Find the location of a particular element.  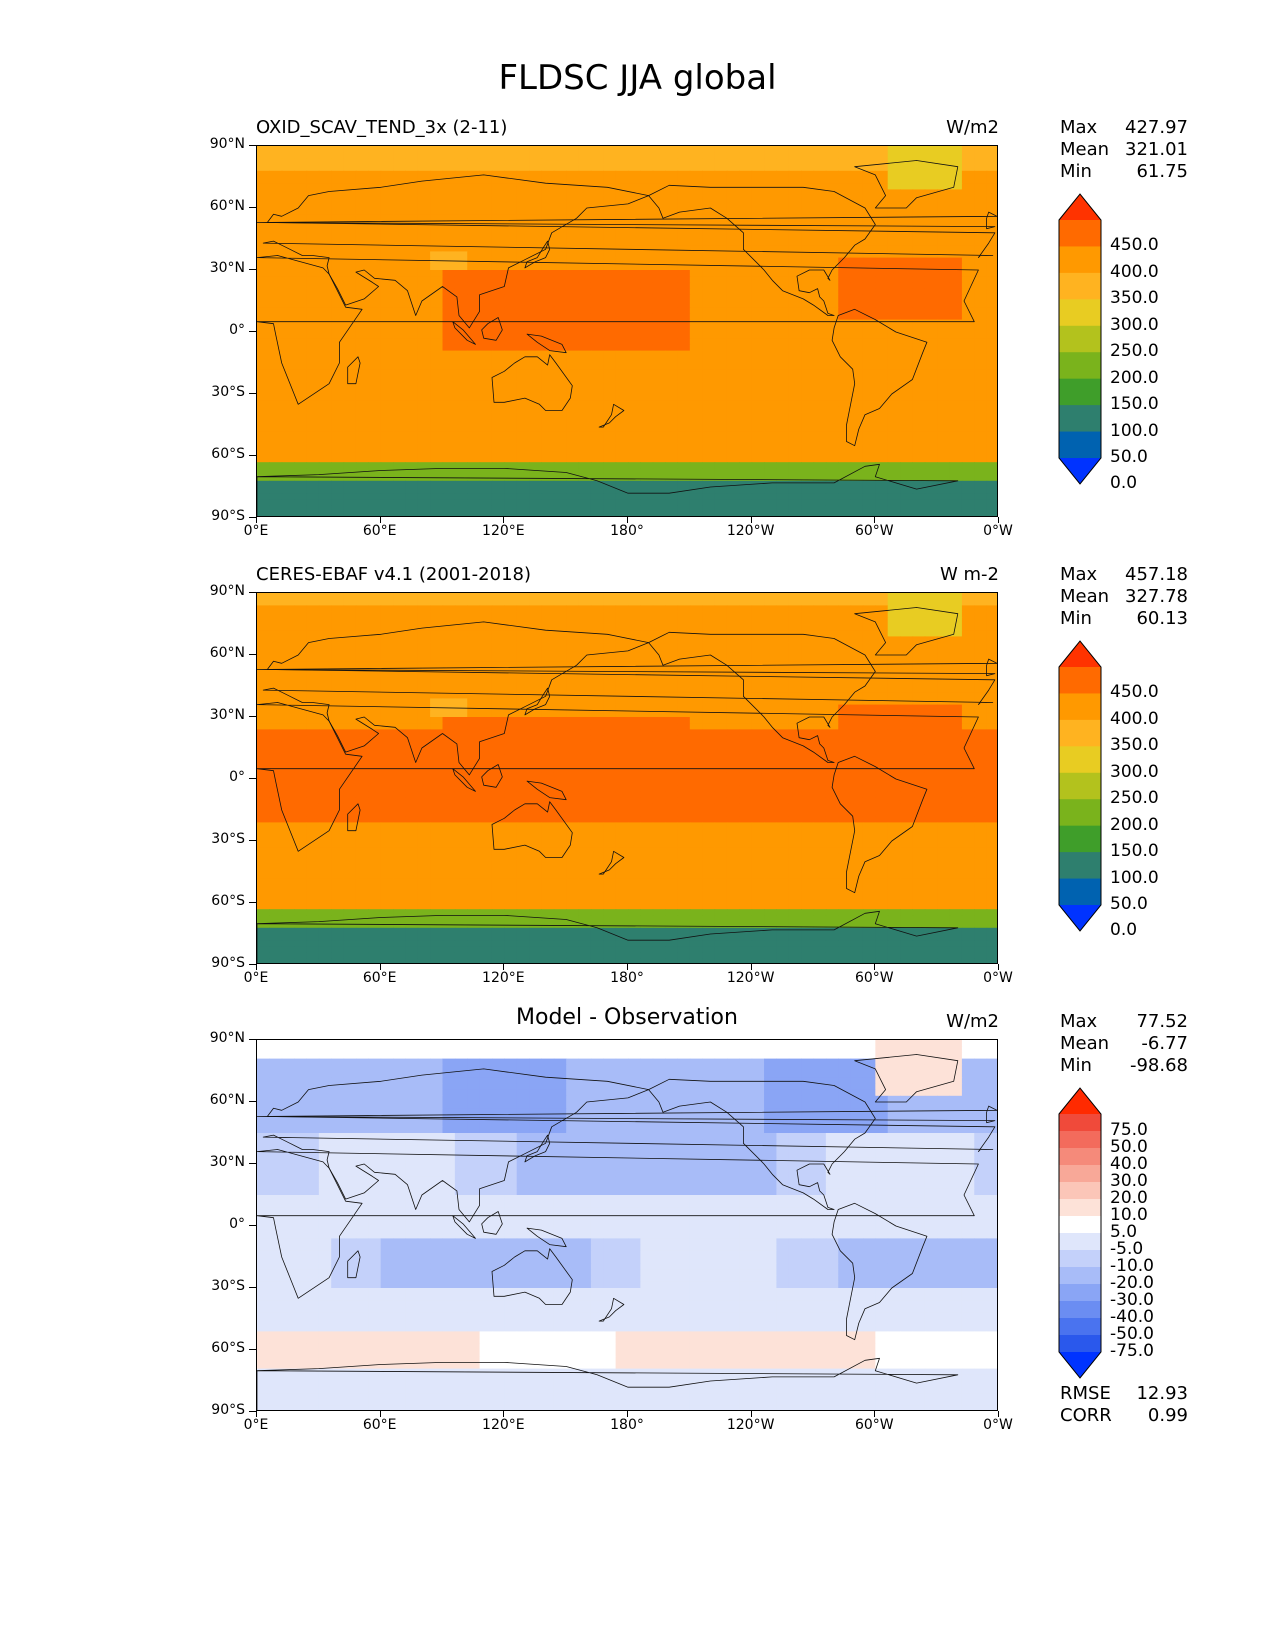

stat-row: Mean 321.01 is located at coordinates (1124, 150).